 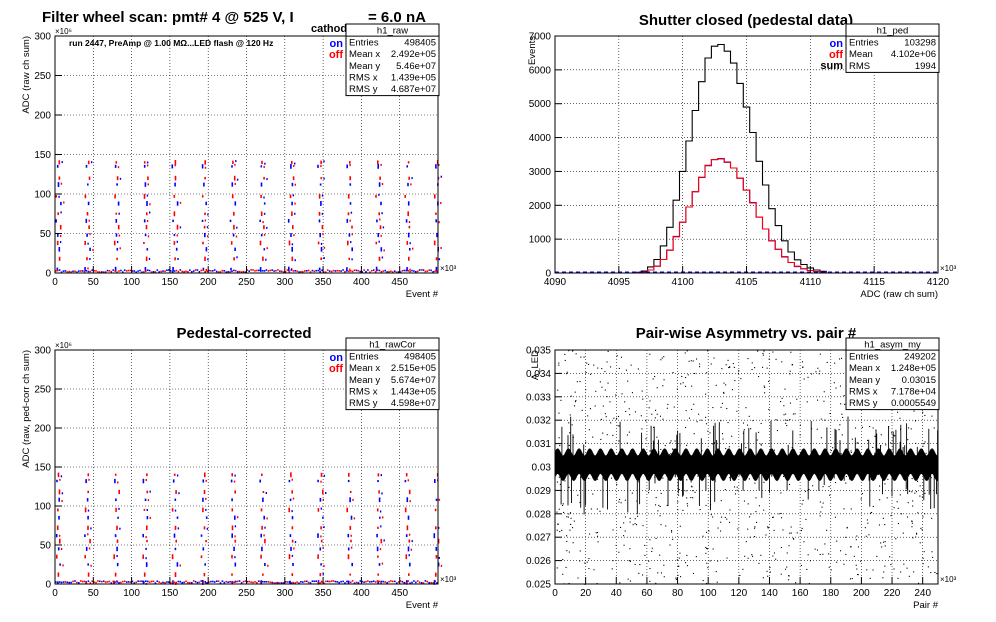 What do you see at coordinates (948, 268) in the screenshot?
I see `x-exponent-label: ×10³` at bounding box center [948, 268].